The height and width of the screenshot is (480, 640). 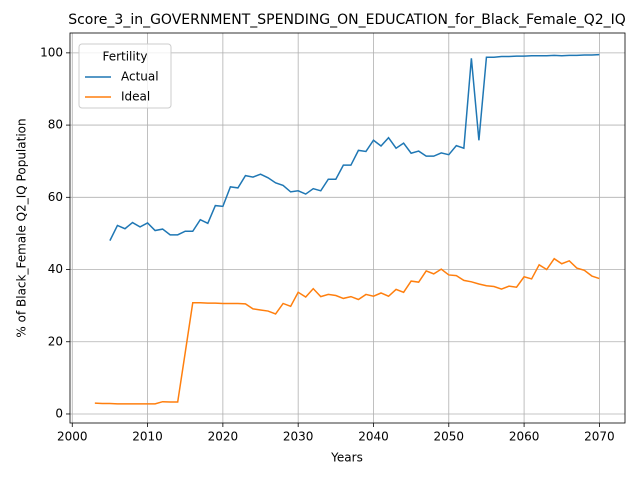 I want to click on legend-box, so click(x=125, y=76).